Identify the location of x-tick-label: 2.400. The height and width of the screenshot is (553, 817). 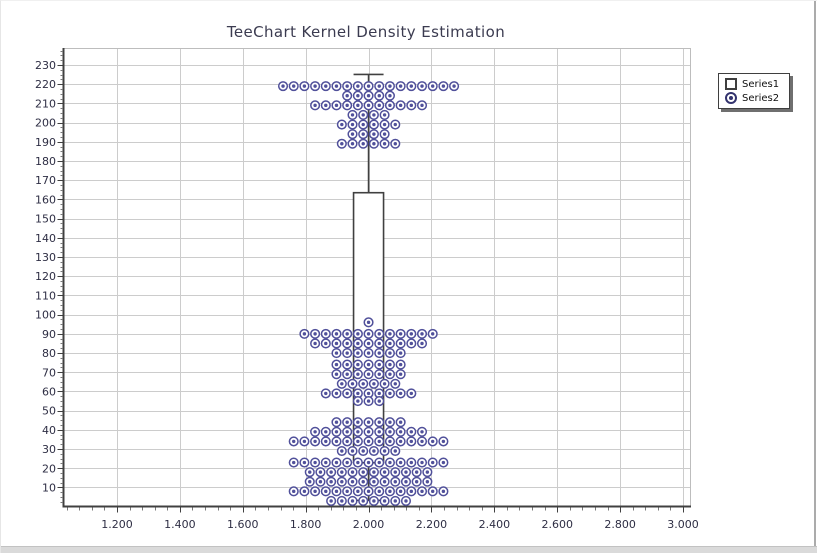
(495, 524).